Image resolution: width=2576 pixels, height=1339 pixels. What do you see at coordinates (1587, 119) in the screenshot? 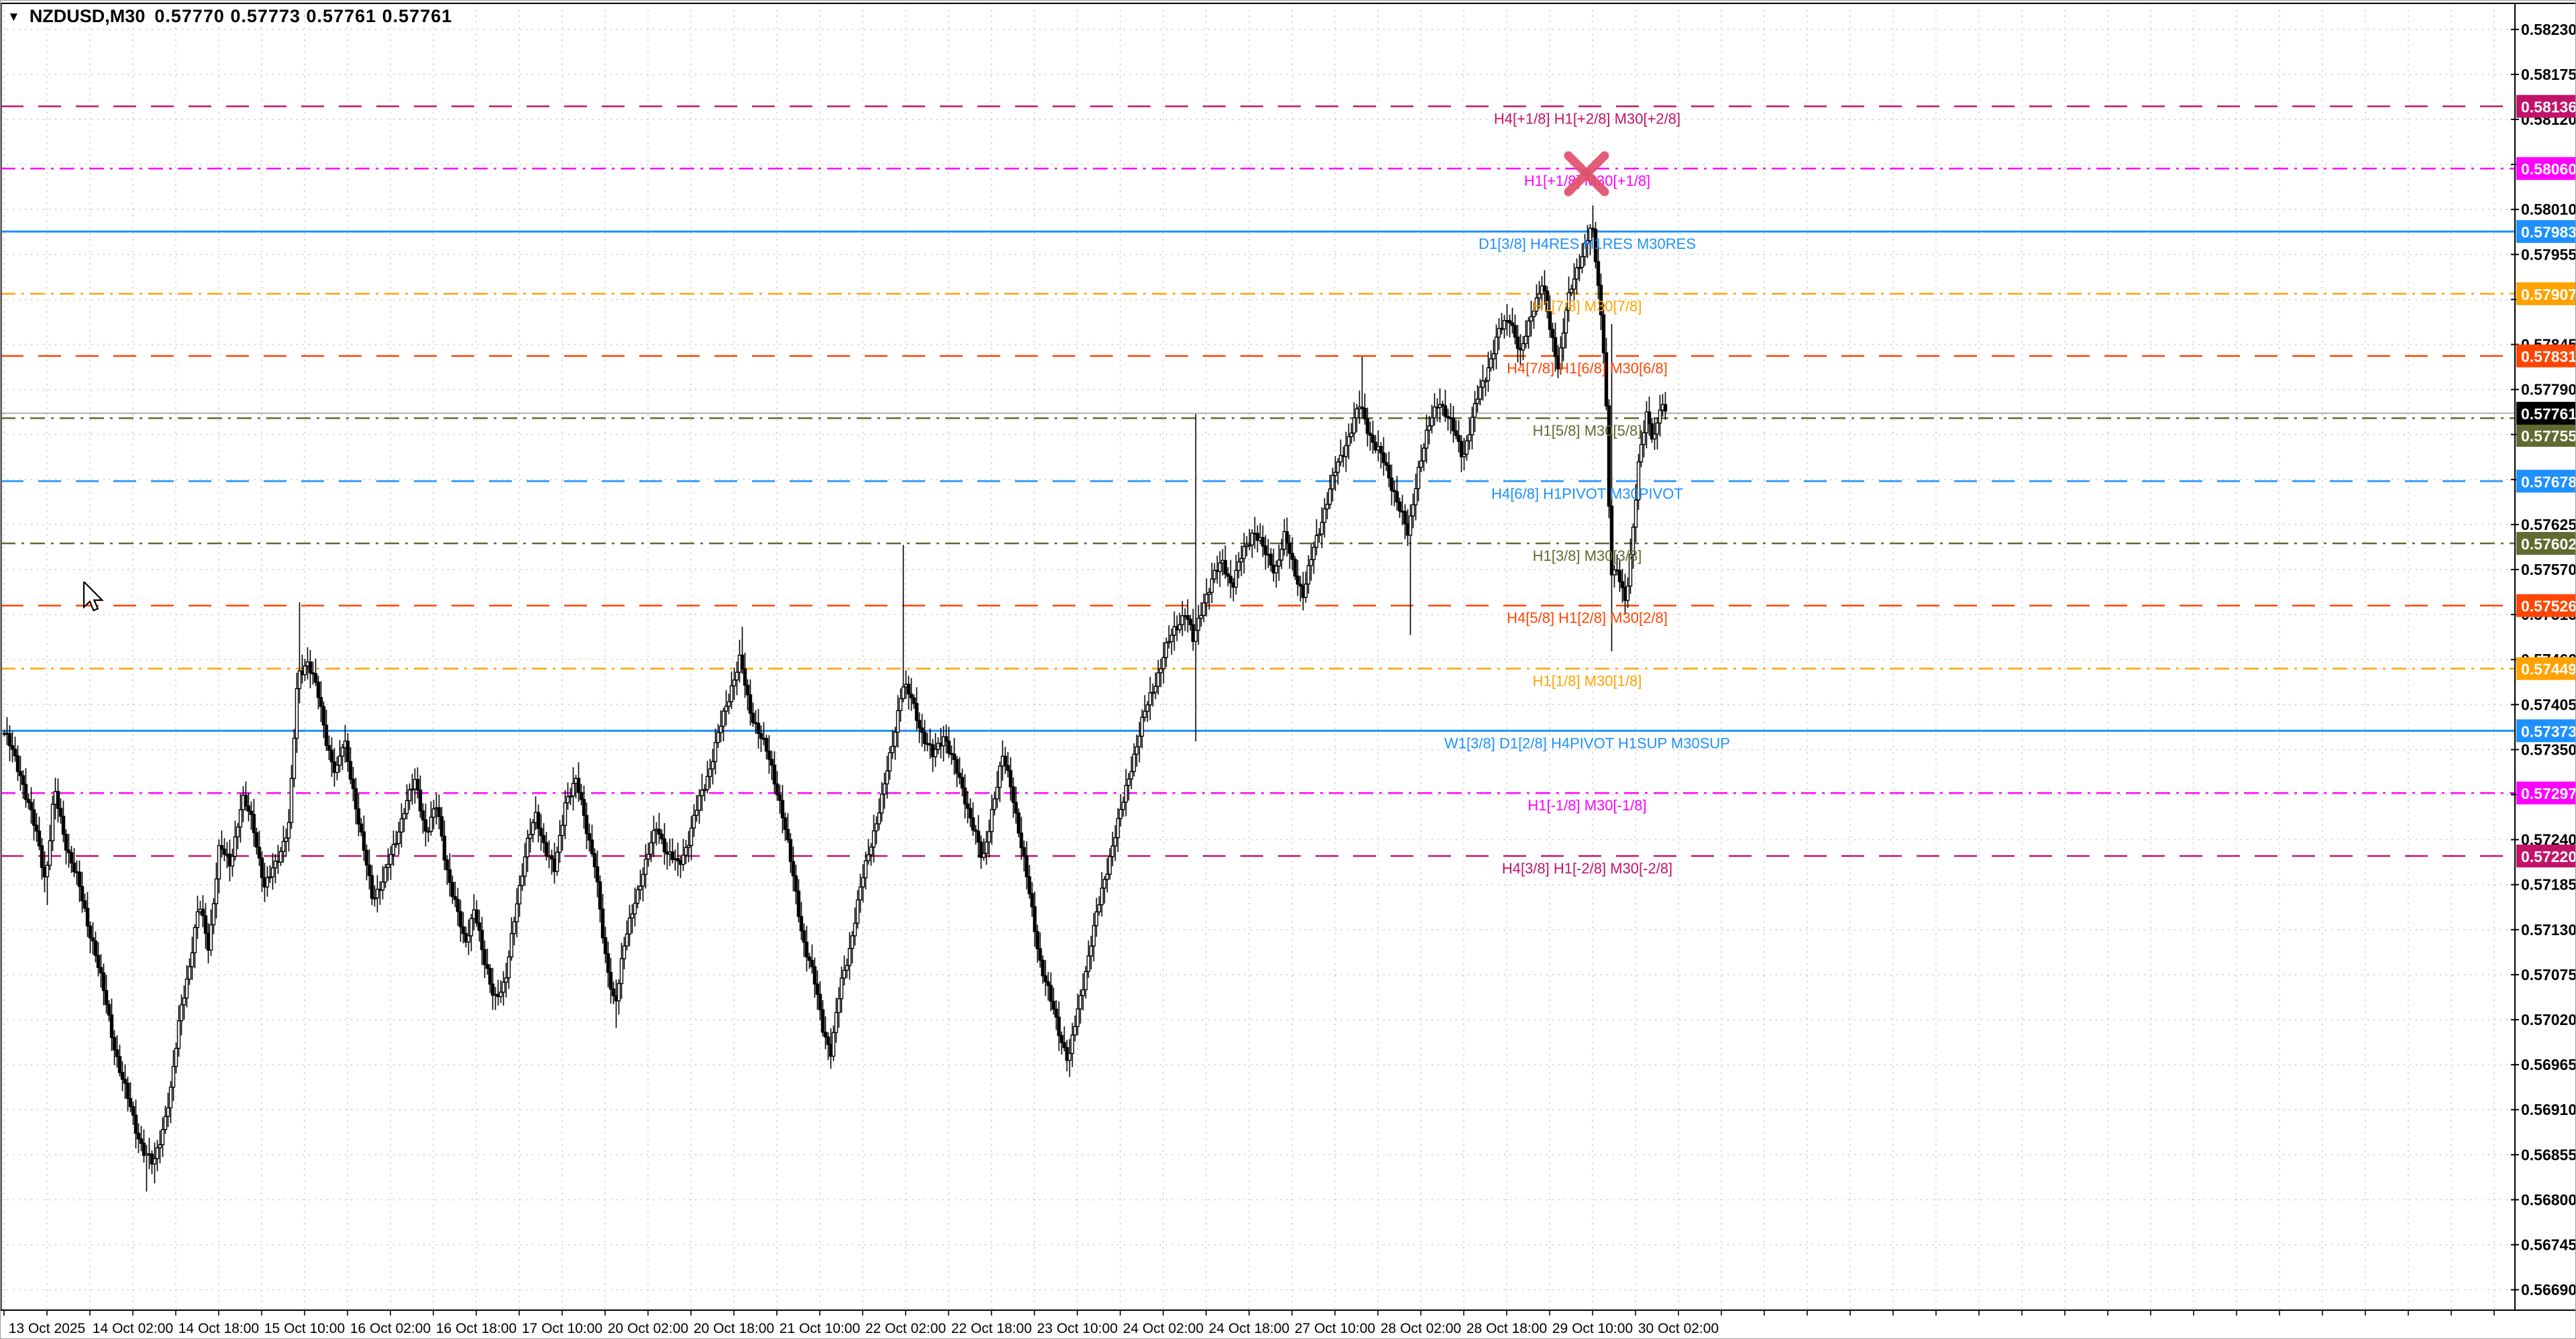
I see `level-label: H4[+1/8] H1[+2/8] M30[+2/8]` at bounding box center [1587, 119].